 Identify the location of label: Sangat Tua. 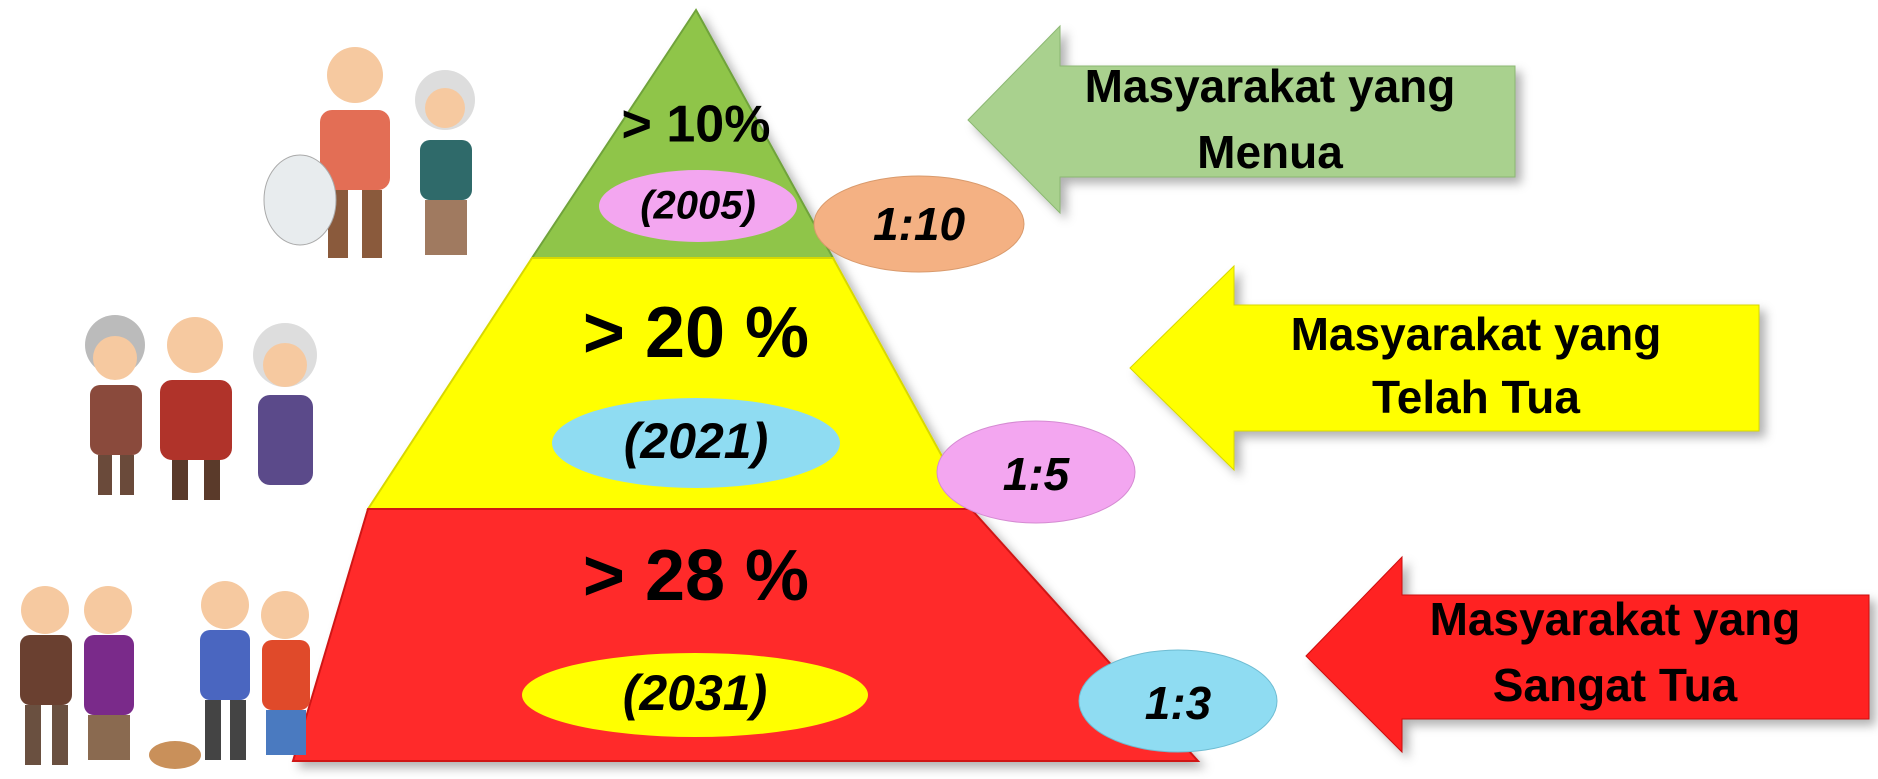
(1615, 685).